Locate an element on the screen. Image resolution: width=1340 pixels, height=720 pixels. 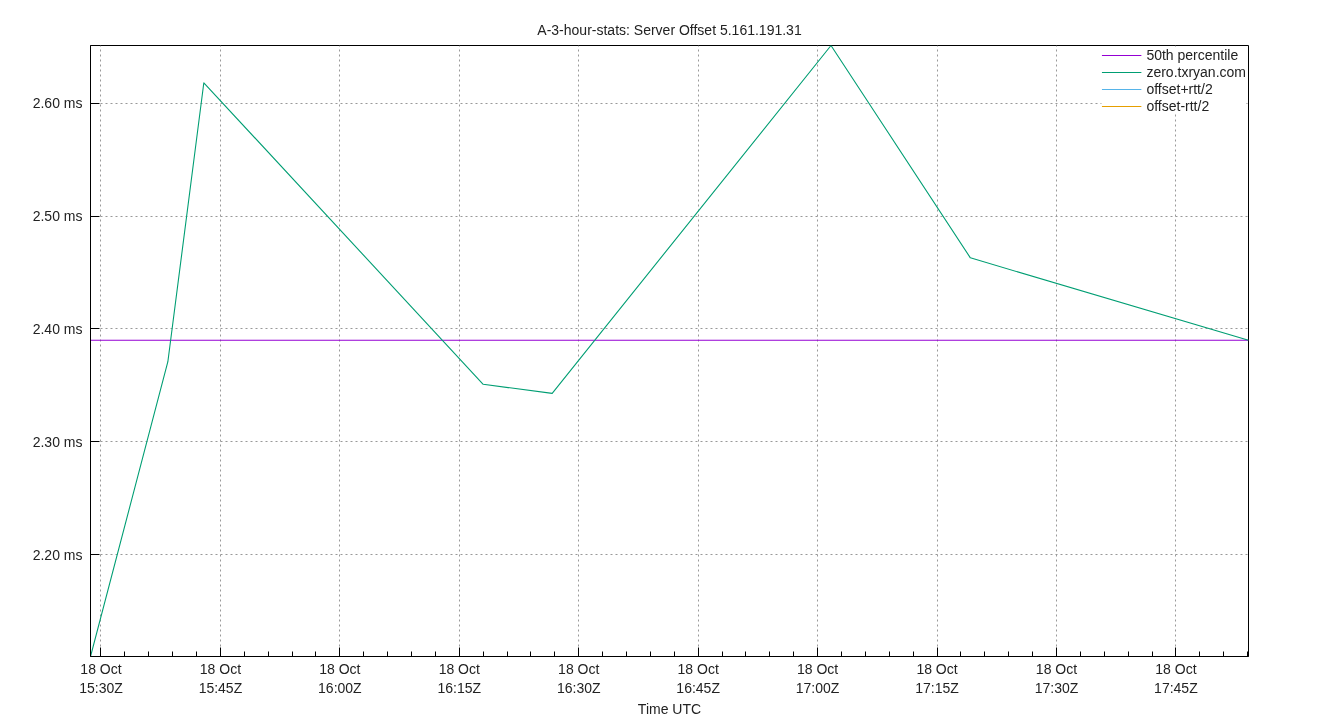
x-axis-title: Time UTC is located at coordinates (669, 708).